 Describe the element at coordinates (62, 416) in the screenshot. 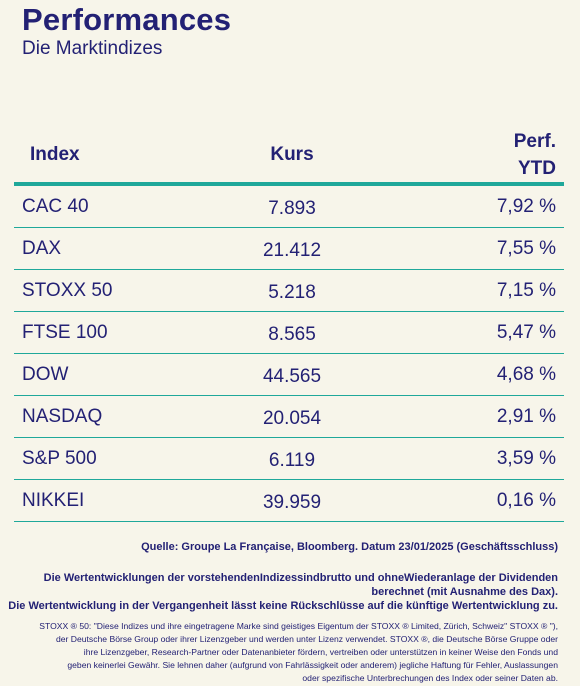

I see `index-name: NASDAQ` at that location.